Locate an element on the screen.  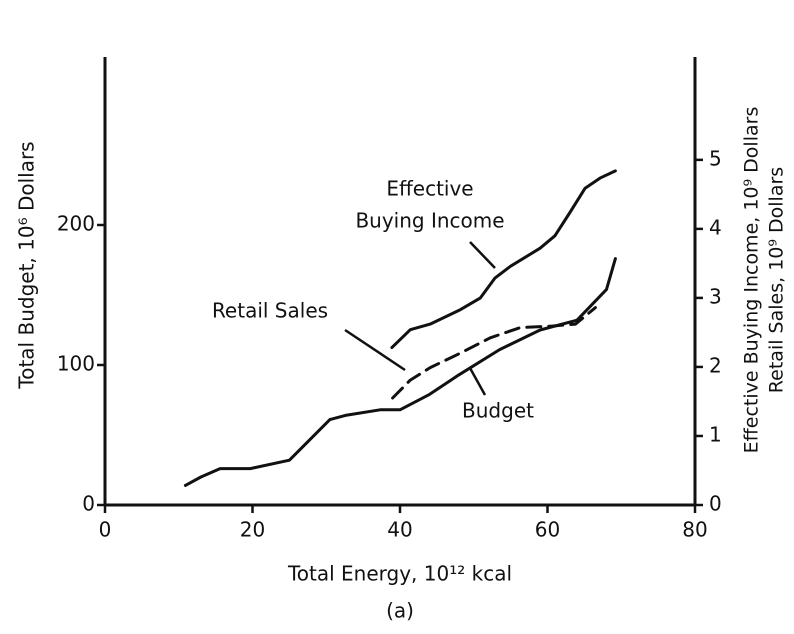
y-tick-label: 200 is located at coordinates (76, 224).